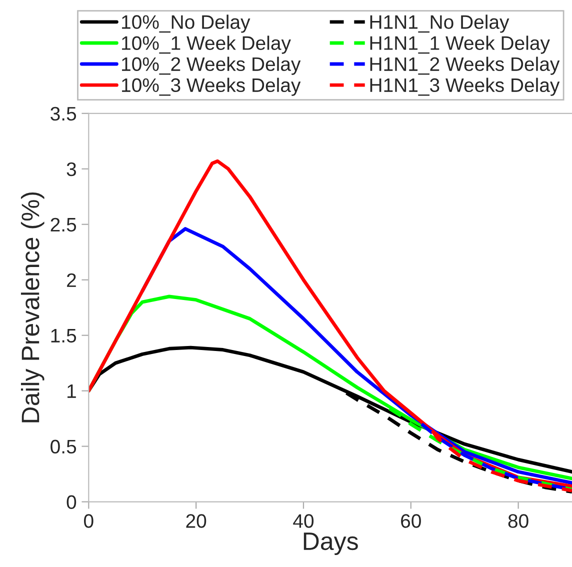 This screenshot has width=572, height=567. I want to click on y-tick-label: 3, so click(71, 169).